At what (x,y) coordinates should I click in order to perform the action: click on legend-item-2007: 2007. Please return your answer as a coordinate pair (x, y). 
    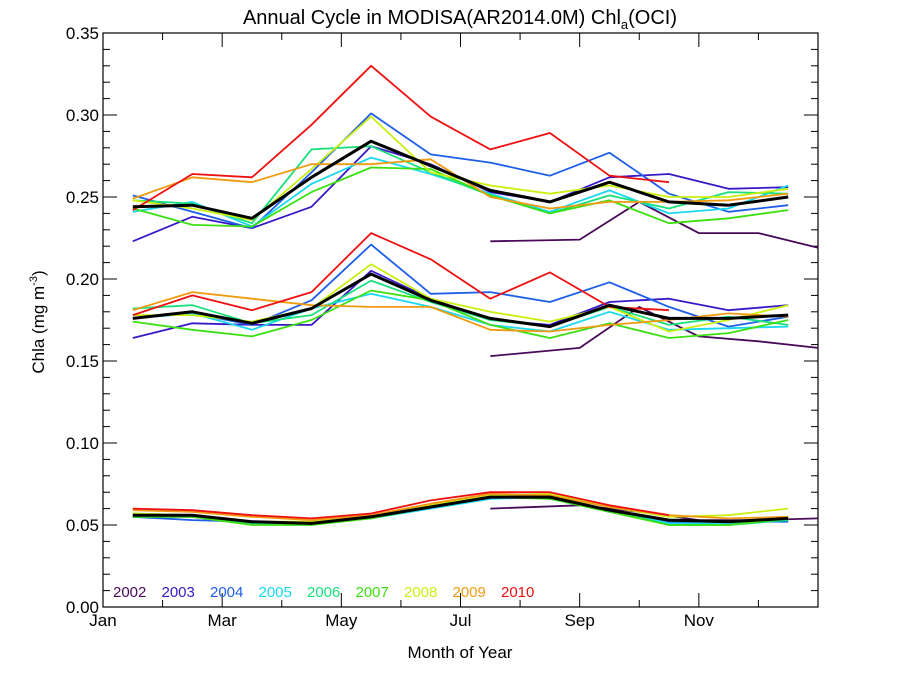
    Looking at the image, I should click on (372, 592).